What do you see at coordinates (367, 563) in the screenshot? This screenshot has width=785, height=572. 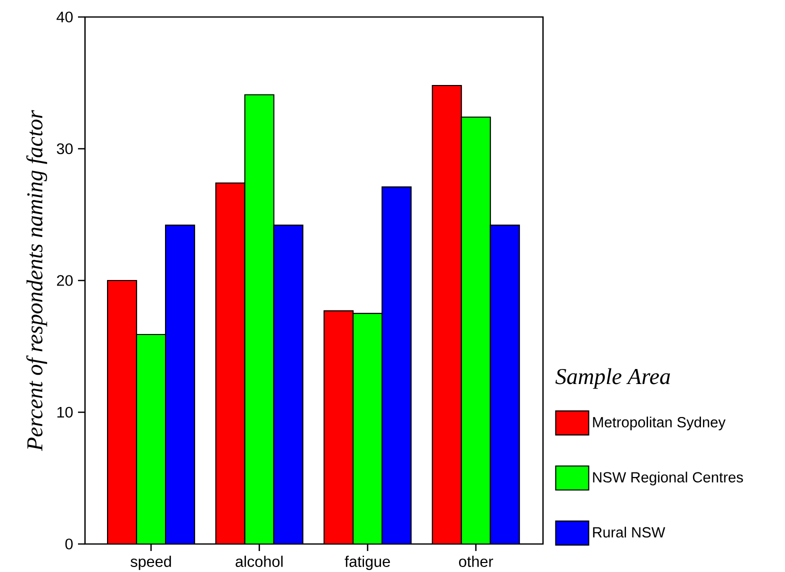 I see `x-tick-label: fatigue` at bounding box center [367, 563].